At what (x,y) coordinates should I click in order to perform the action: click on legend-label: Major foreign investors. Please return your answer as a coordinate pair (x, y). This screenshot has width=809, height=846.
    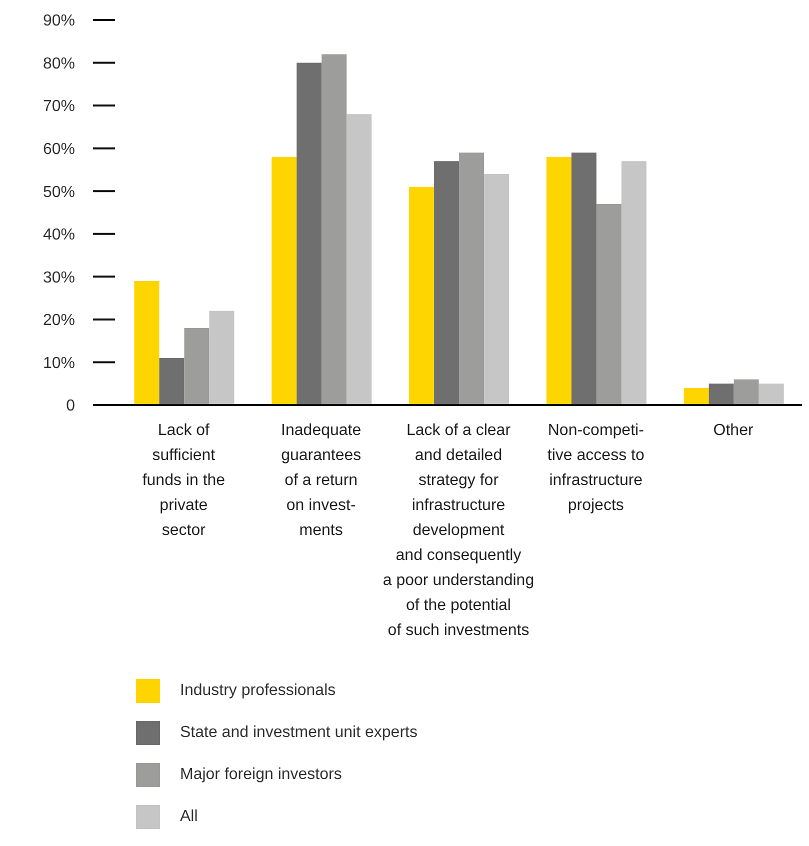
    Looking at the image, I should click on (261, 775).